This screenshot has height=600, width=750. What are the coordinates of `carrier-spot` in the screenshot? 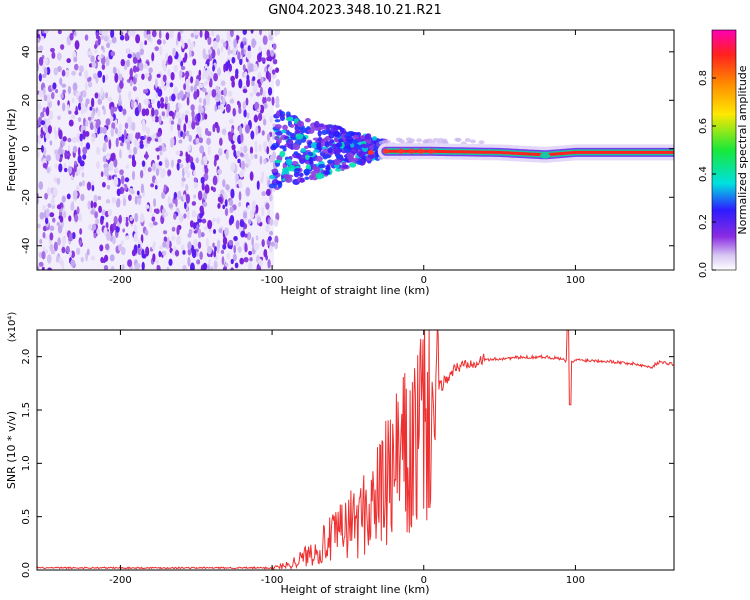 It's located at (370, 152).